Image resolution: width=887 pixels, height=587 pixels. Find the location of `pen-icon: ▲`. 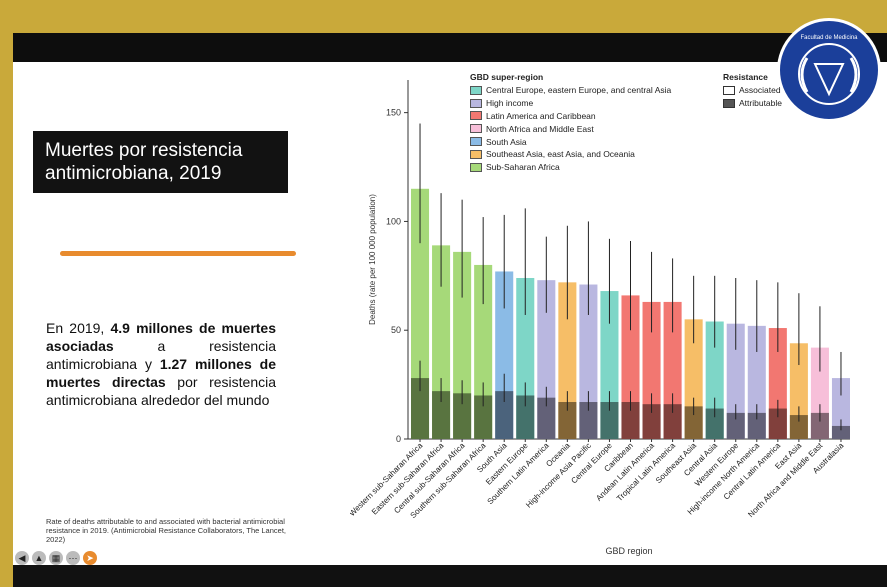

pen-icon: ▲ is located at coordinates (39, 558).